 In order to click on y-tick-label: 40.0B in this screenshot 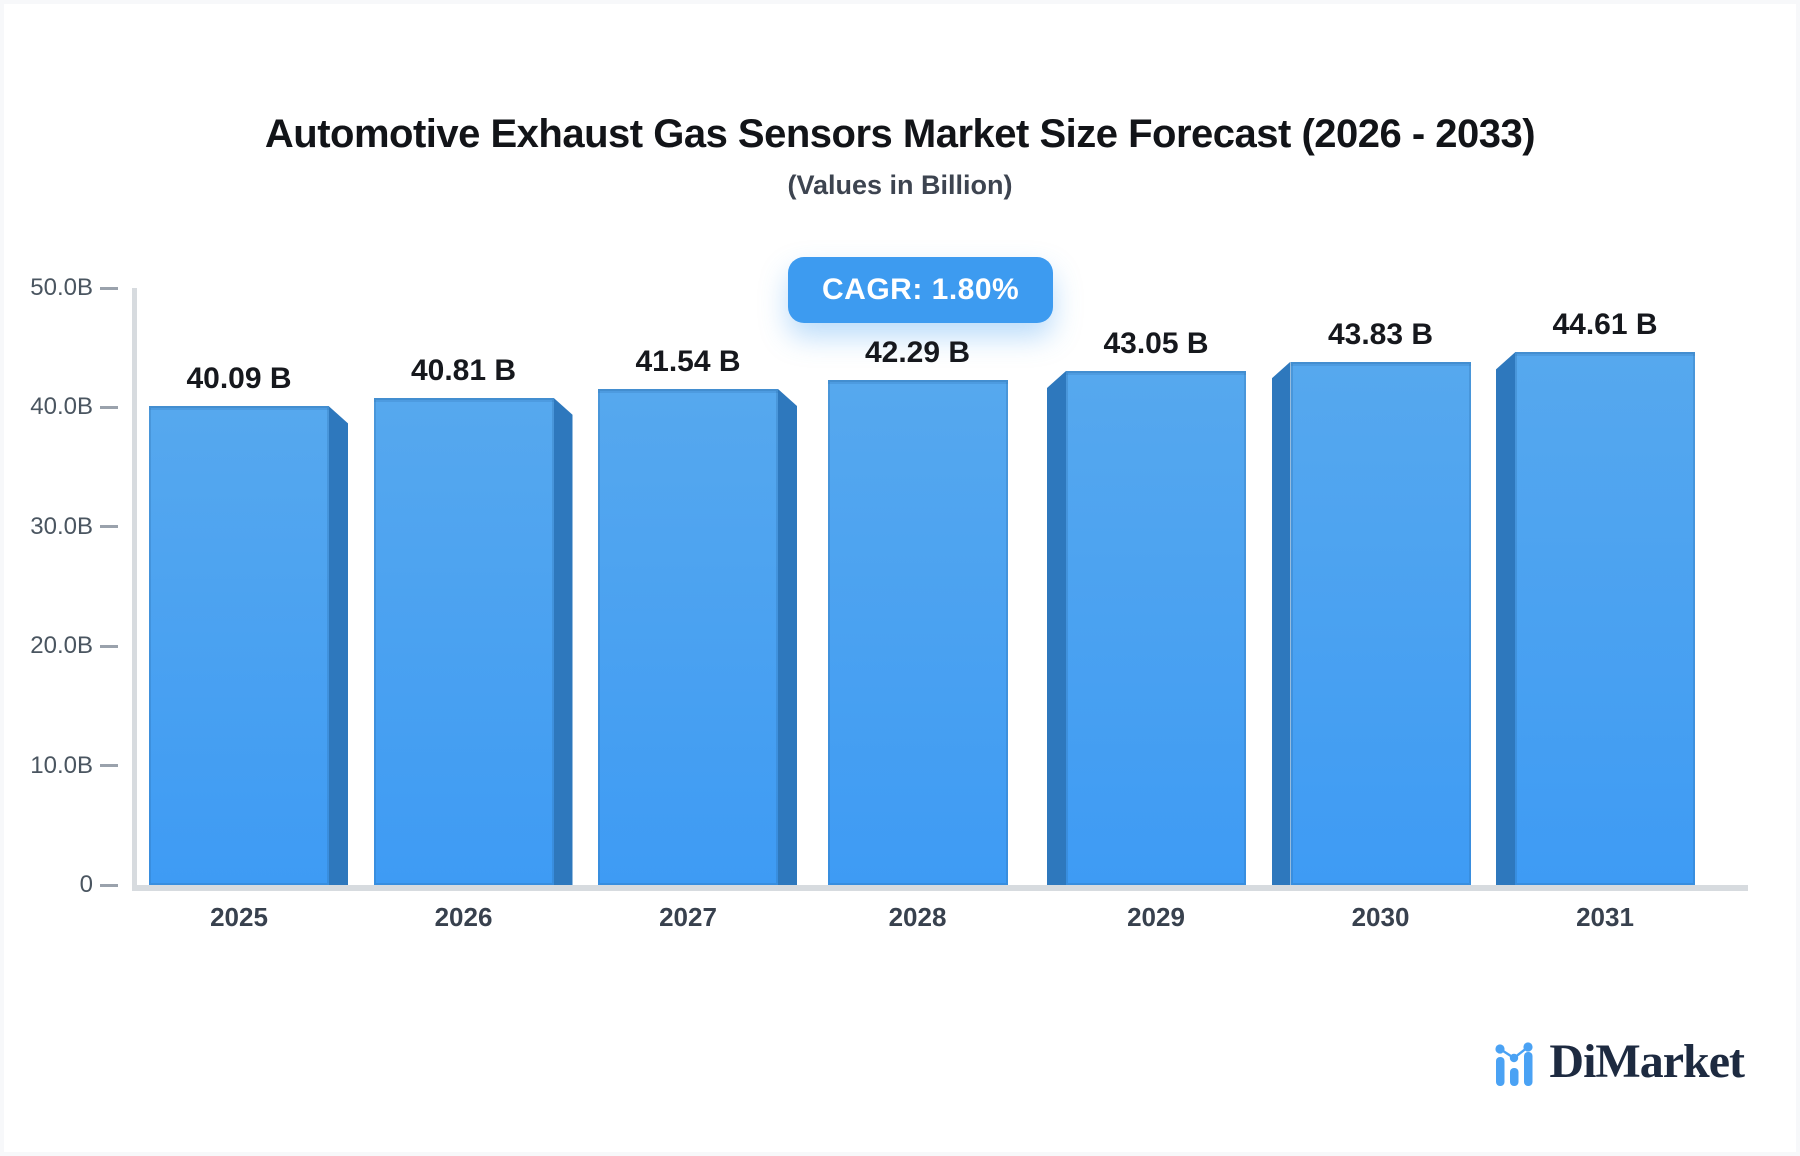, I will do `click(61, 407)`.